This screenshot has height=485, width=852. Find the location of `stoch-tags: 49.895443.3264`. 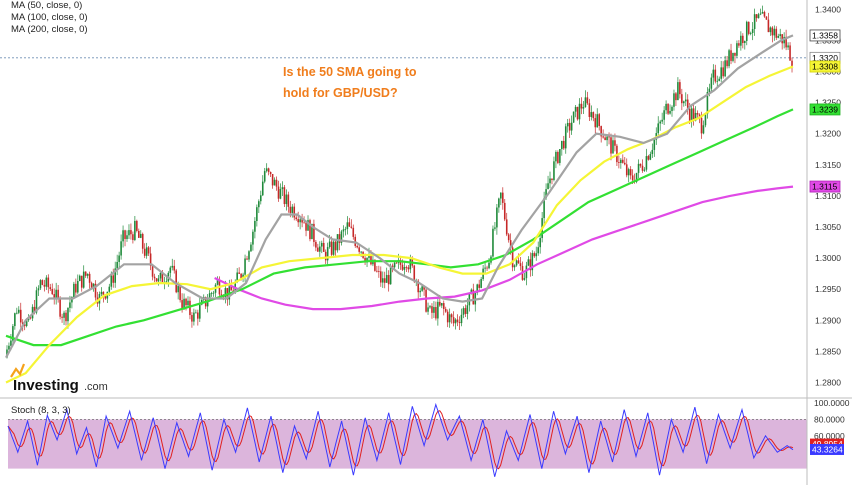

stoch-tags: 49.895443.3264 is located at coordinates (827, 446).